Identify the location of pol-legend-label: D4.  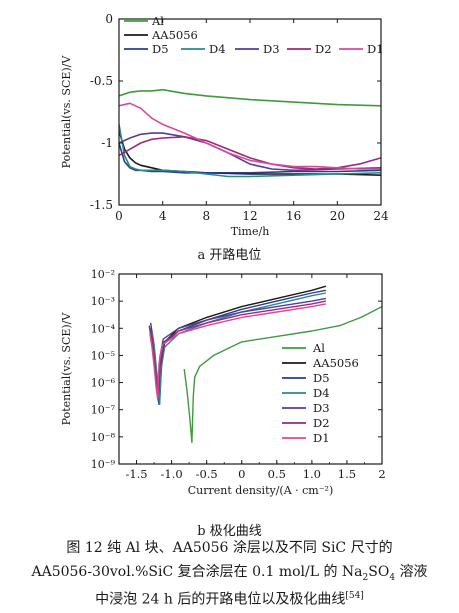
(321, 393).